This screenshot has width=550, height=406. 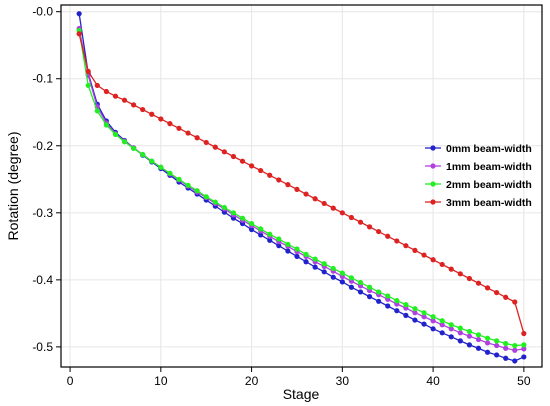 I want to click on x-tick-label: 10, so click(x=161, y=381).